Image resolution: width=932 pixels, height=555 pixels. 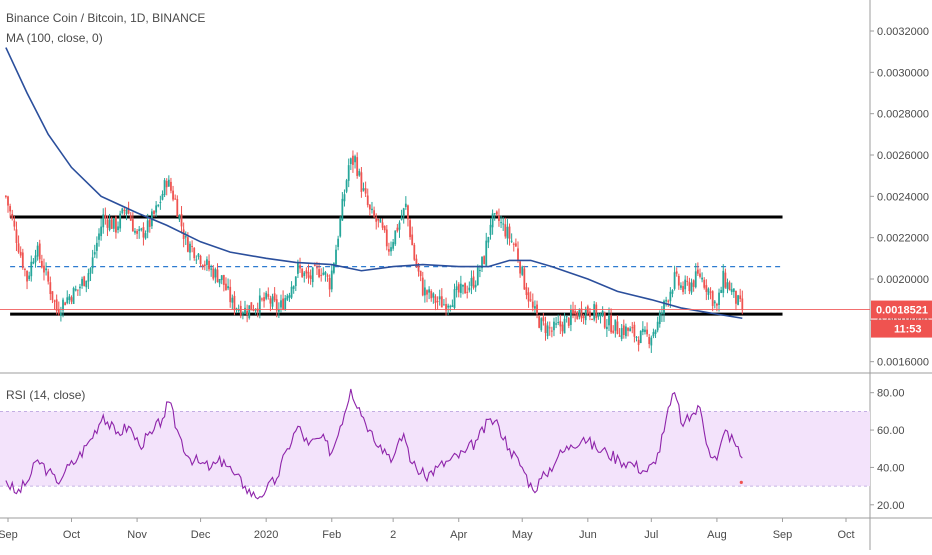 What do you see at coordinates (331, 535) in the screenshot?
I see `time-tick-label: Feb` at bounding box center [331, 535].